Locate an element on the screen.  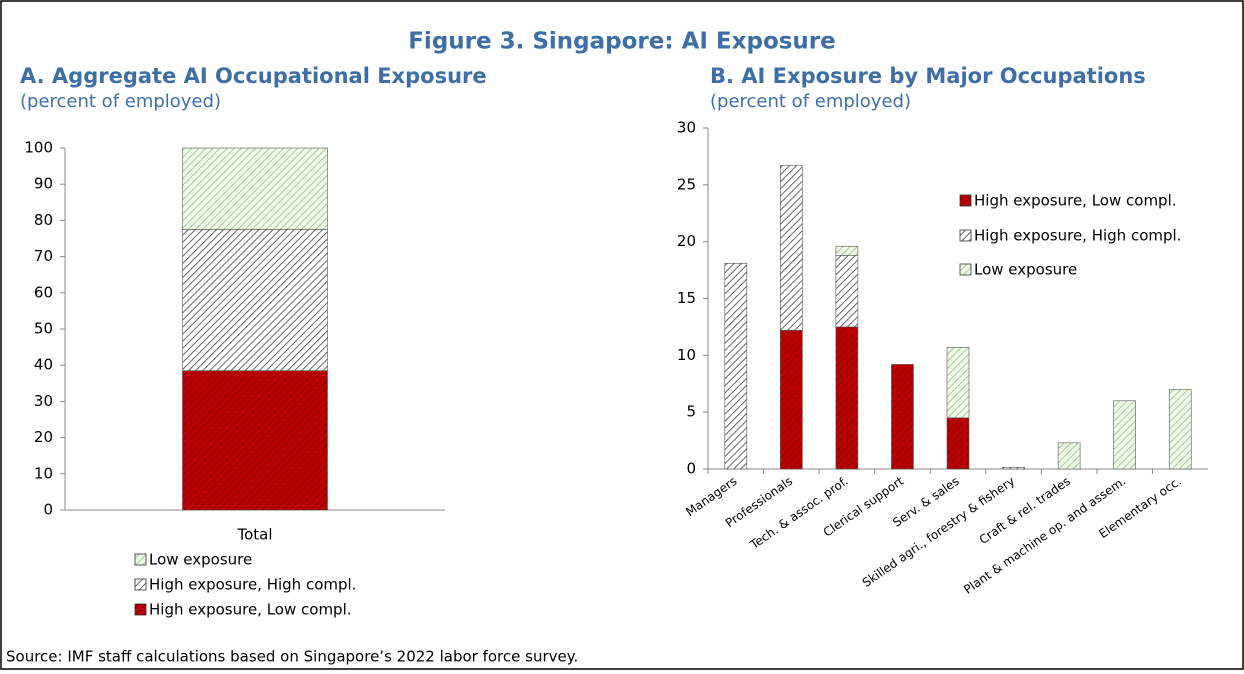
y-tick-label: 25 is located at coordinates (686, 184).